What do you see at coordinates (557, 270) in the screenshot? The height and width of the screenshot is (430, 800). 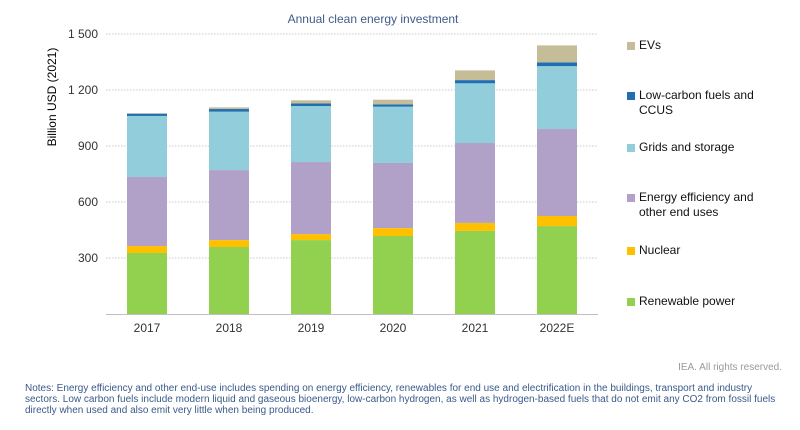 I see `bar-segment-renewable-power-2022E` at bounding box center [557, 270].